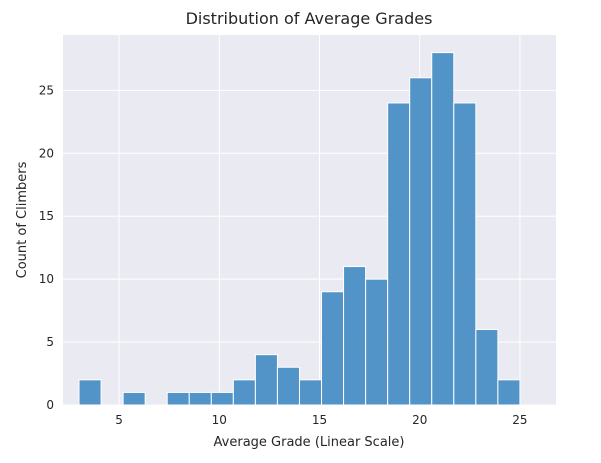 The height and width of the screenshot is (463, 601). Describe the element at coordinates (46, 90) in the screenshot. I see `y-tick-label: 25` at that location.